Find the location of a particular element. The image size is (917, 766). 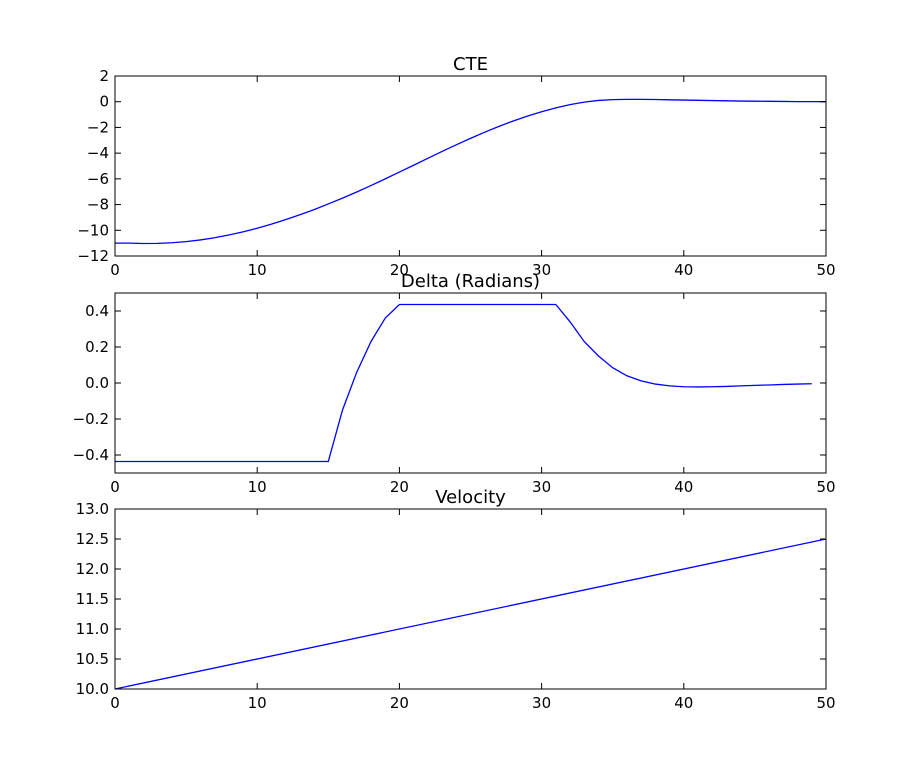

x-tick-label-1-3: 30 is located at coordinates (541, 487).